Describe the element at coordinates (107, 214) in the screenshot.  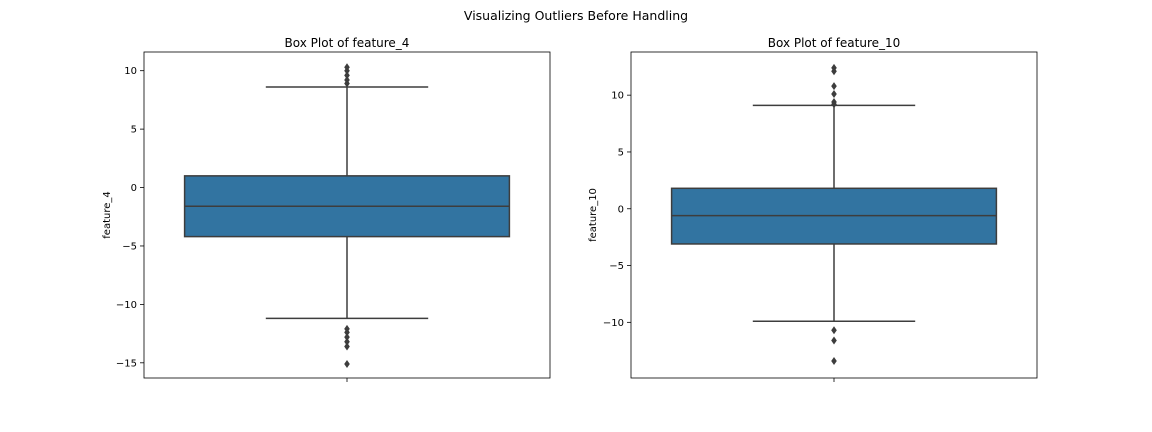
I see `y-axis-label: feature_4` at that location.